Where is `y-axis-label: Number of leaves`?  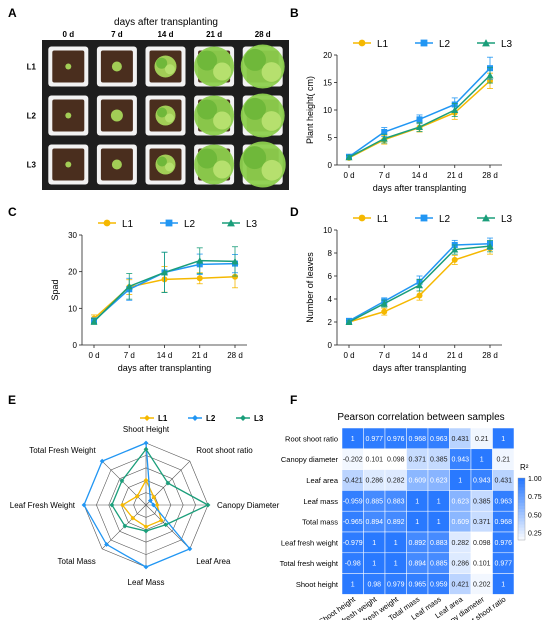
y-axis-label: Number of leaves is located at coordinates (310, 287).